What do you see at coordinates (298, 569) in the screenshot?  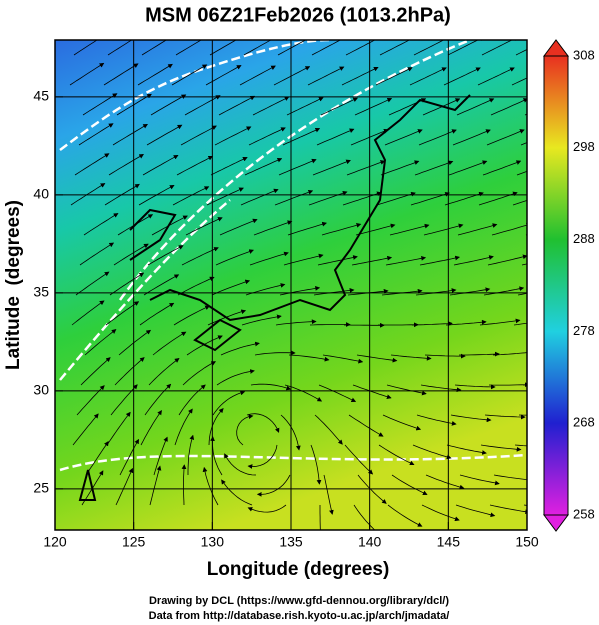 I see `x-axis-label: Longitude (degrees)` at bounding box center [298, 569].